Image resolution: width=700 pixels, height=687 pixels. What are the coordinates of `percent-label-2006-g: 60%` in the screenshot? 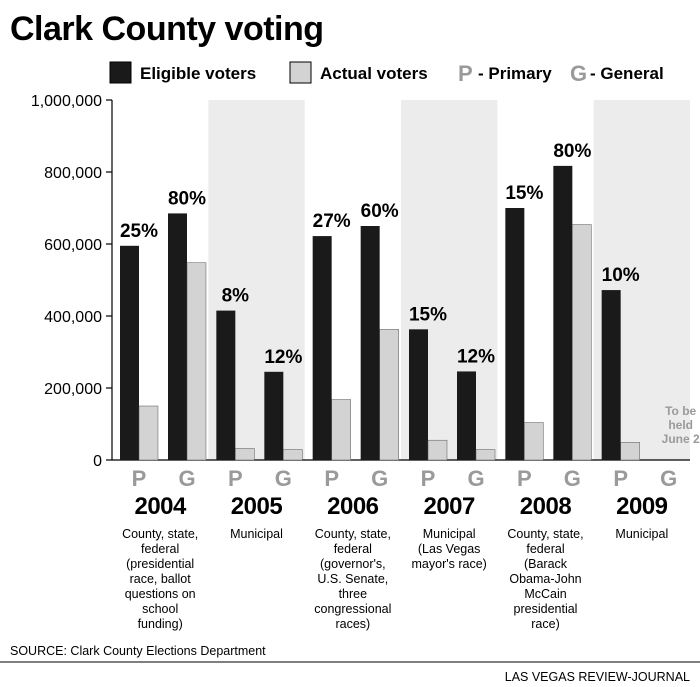 It's located at (380, 211).